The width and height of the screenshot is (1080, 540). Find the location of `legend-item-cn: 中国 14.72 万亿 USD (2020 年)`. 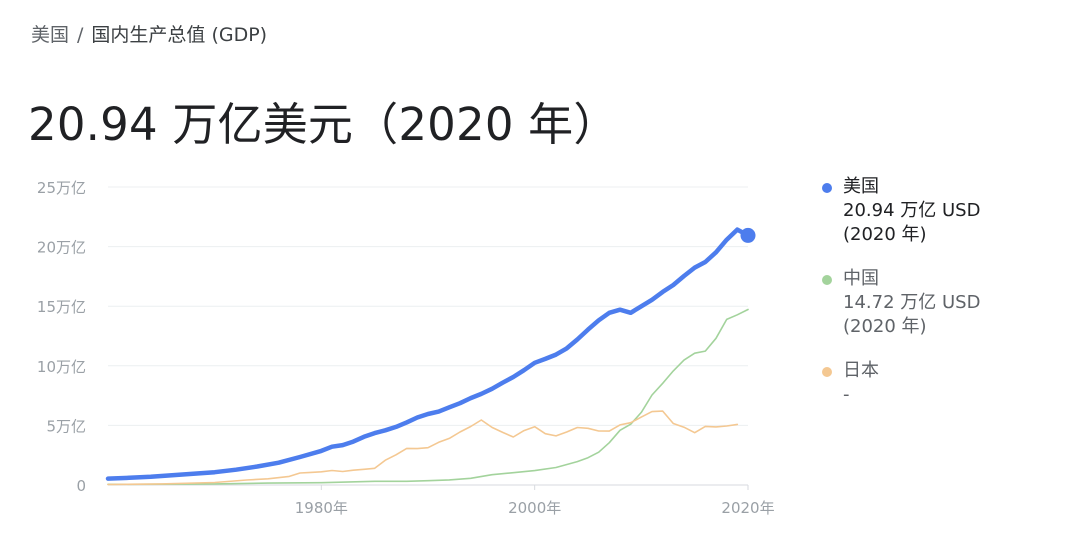

legend-item-cn: 中国 14.72 万亿 USD (2020 年) is located at coordinates (947, 303).